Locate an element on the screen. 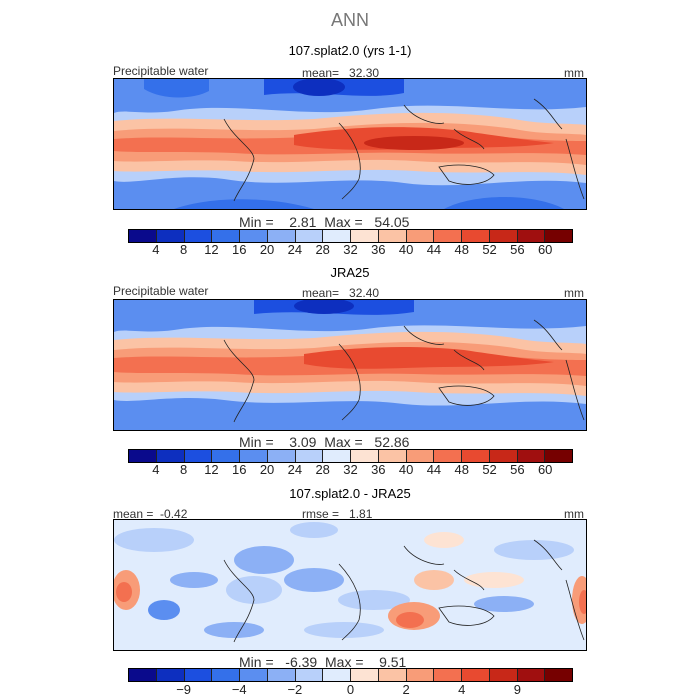 This screenshot has width=700, height=700. panel-1-units: mm is located at coordinates (574, 73).